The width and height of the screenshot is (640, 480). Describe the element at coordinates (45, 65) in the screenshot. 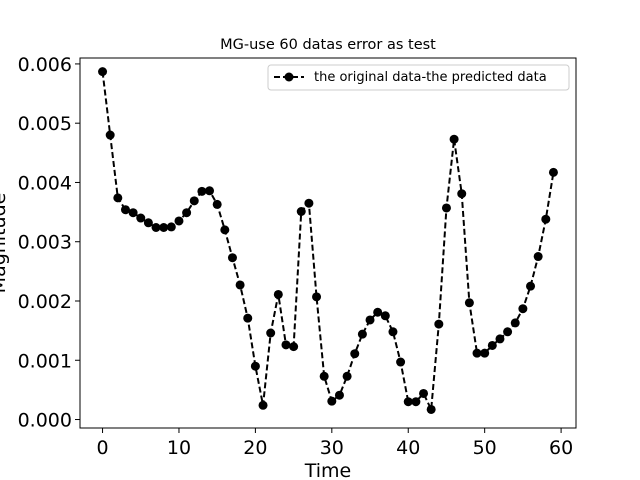

I see `y-tick-label: 0.006` at that location.